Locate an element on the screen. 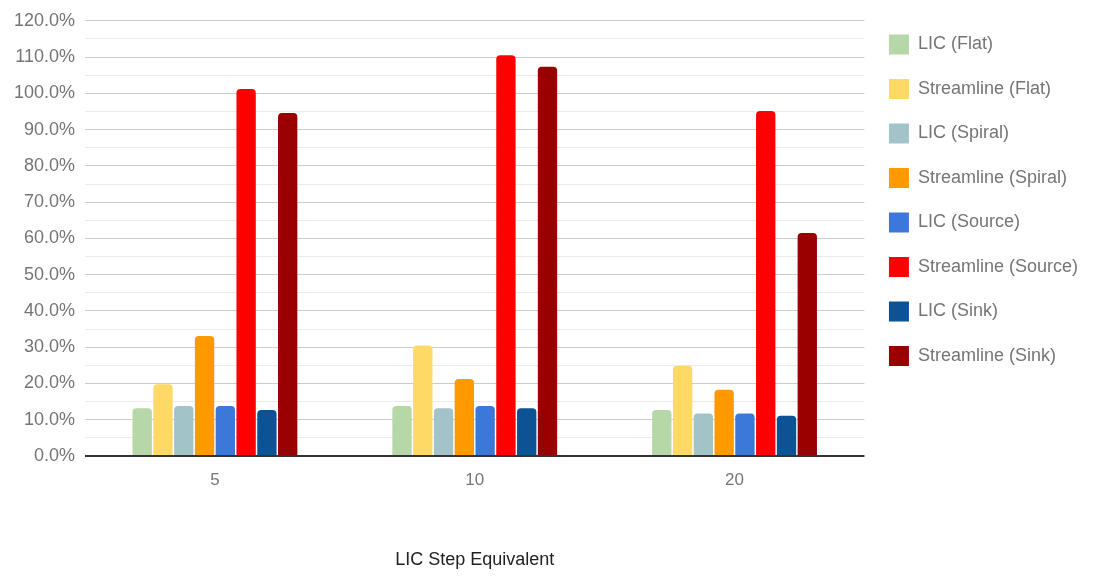 The width and height of the screenshot is (1096, 577). y-tick-label: 40.0% is located at coordinates (50, 309).